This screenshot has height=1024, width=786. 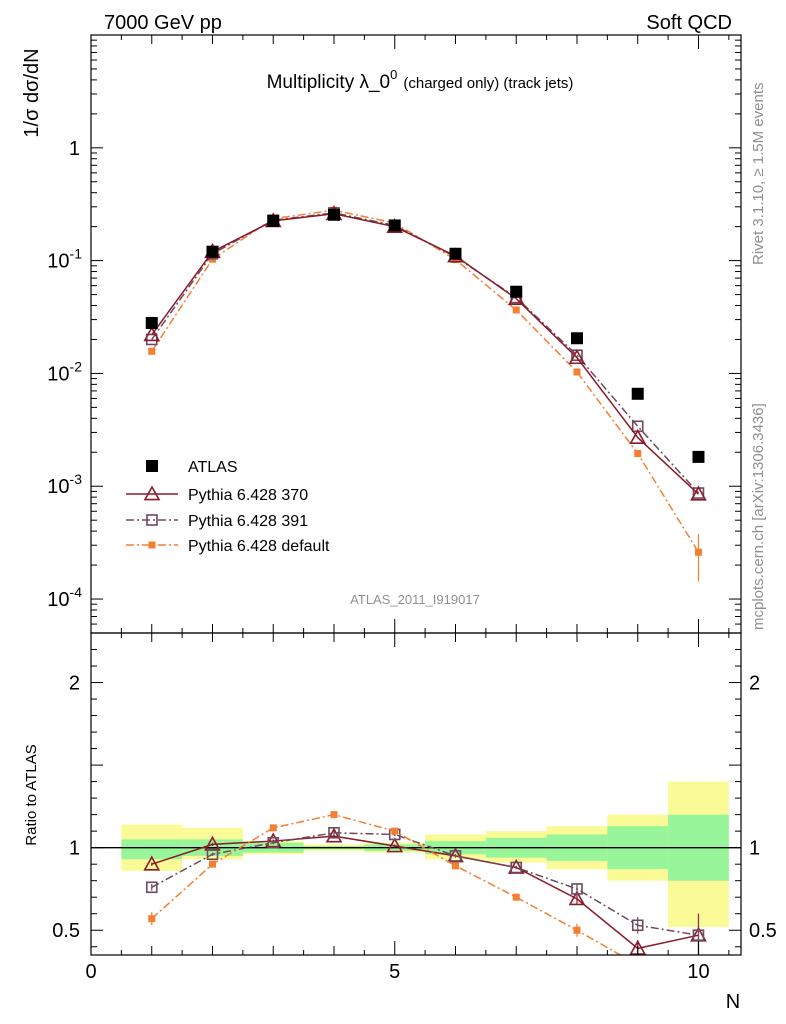 I want to click on legend-item: Pythia 6.428 default, so click(x=228, y=546).